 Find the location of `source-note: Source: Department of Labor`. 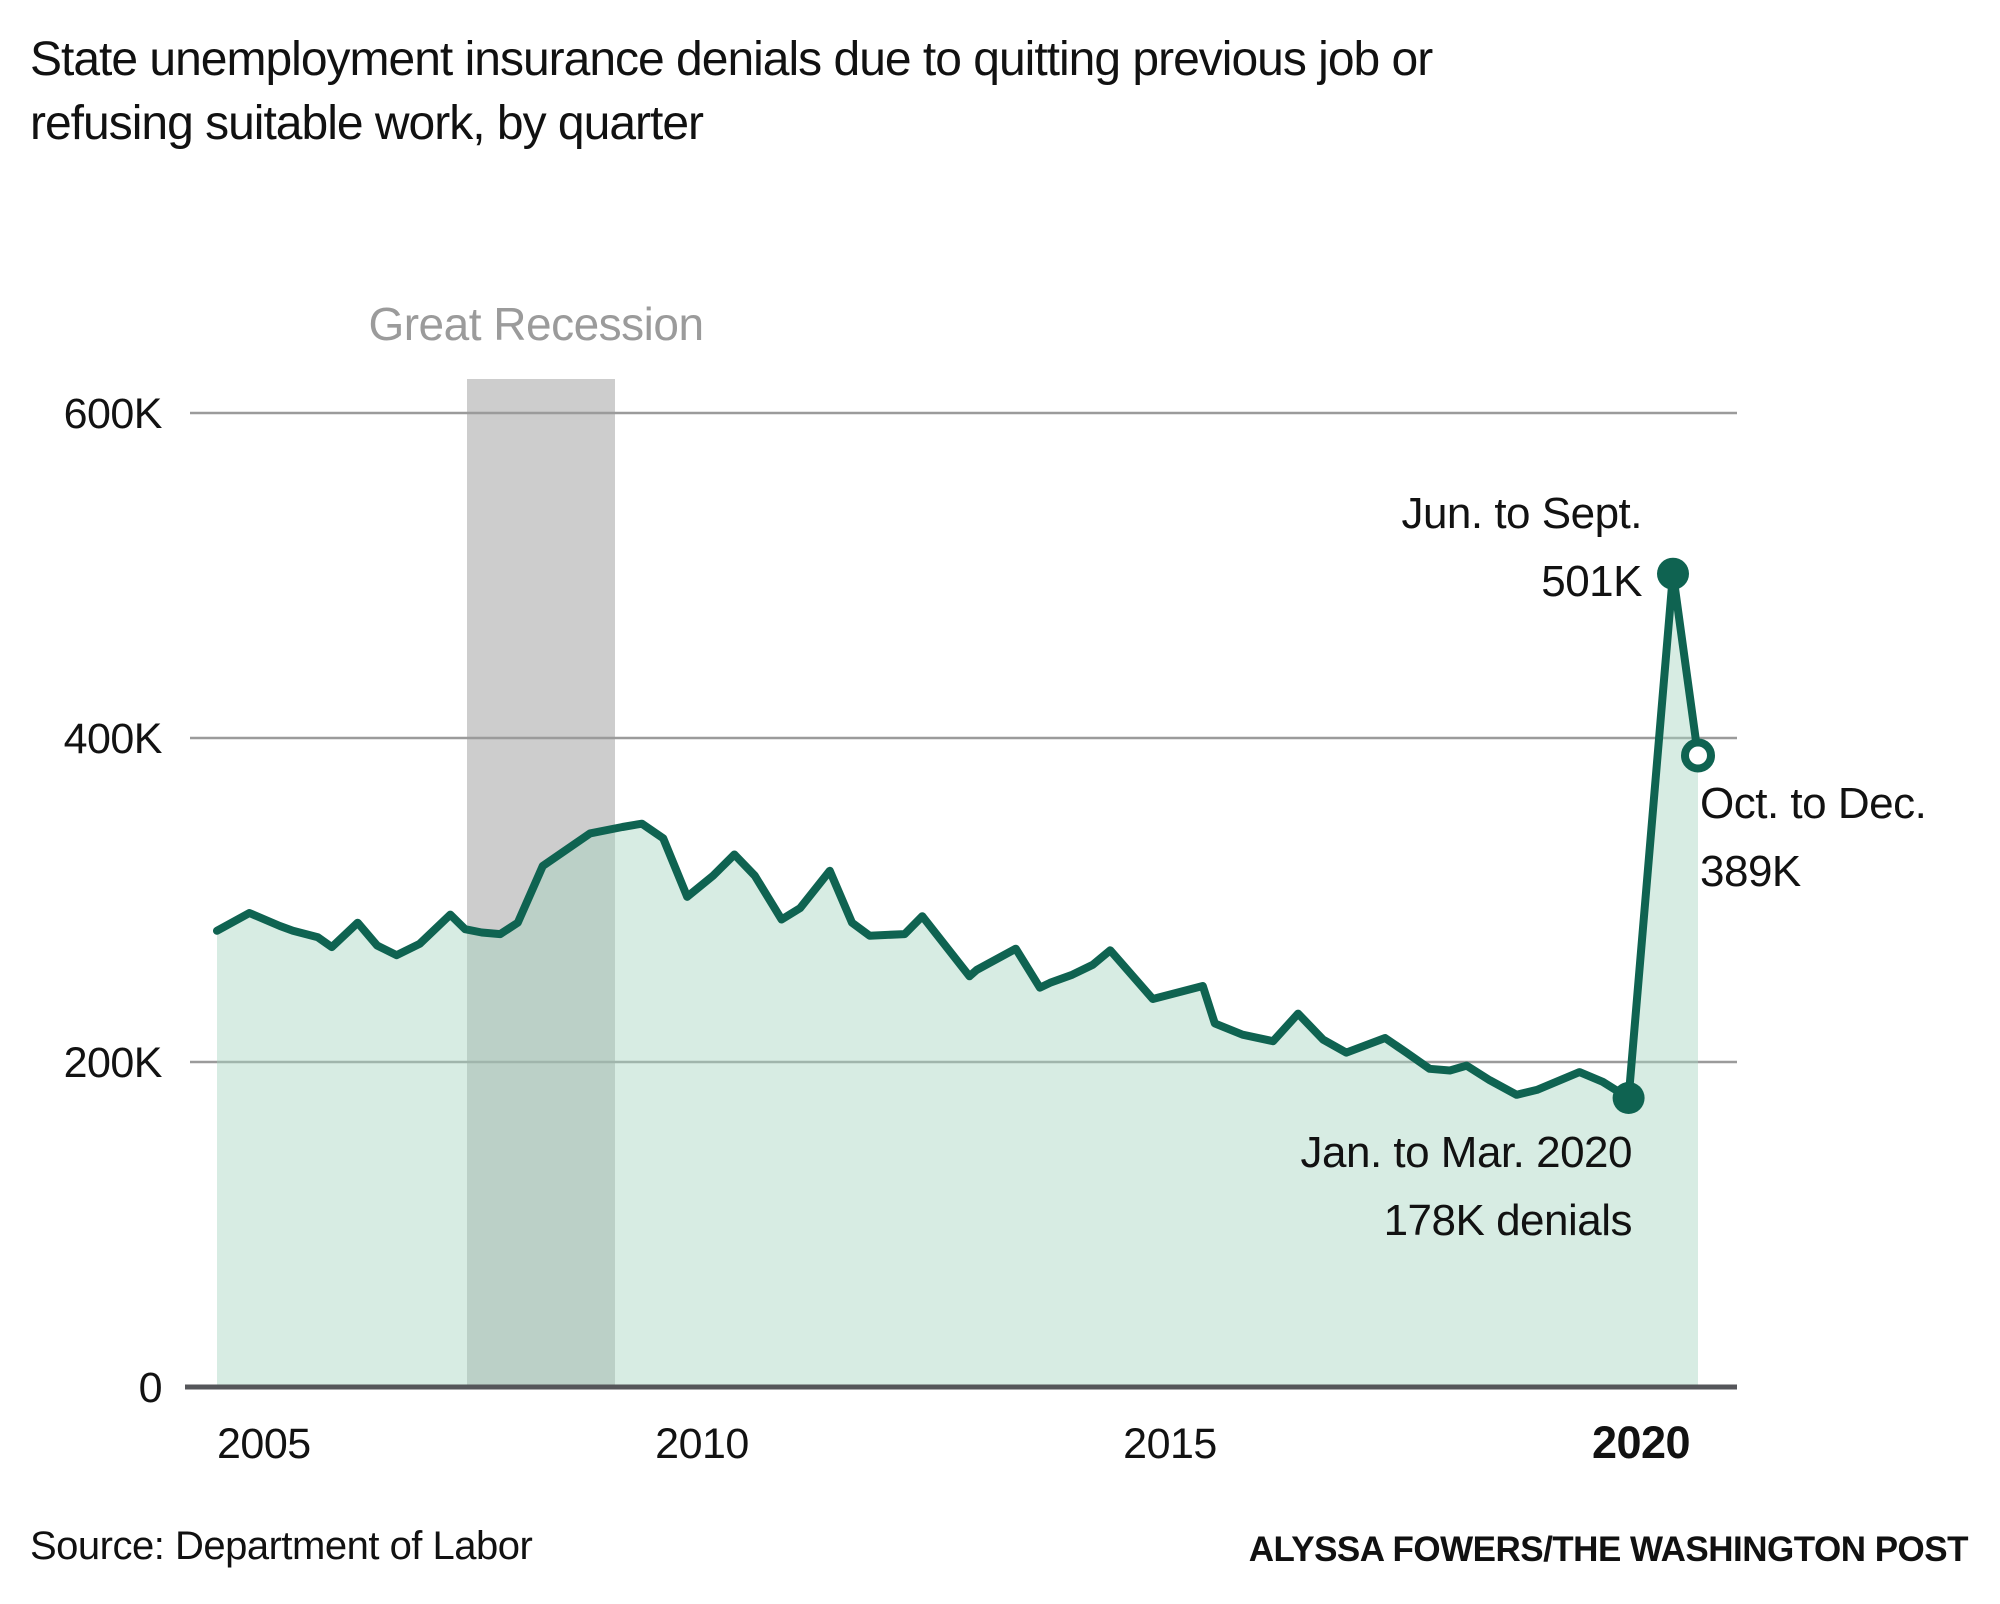

source-note: Source: Department of Labor is located at coordinates (281, 1546).